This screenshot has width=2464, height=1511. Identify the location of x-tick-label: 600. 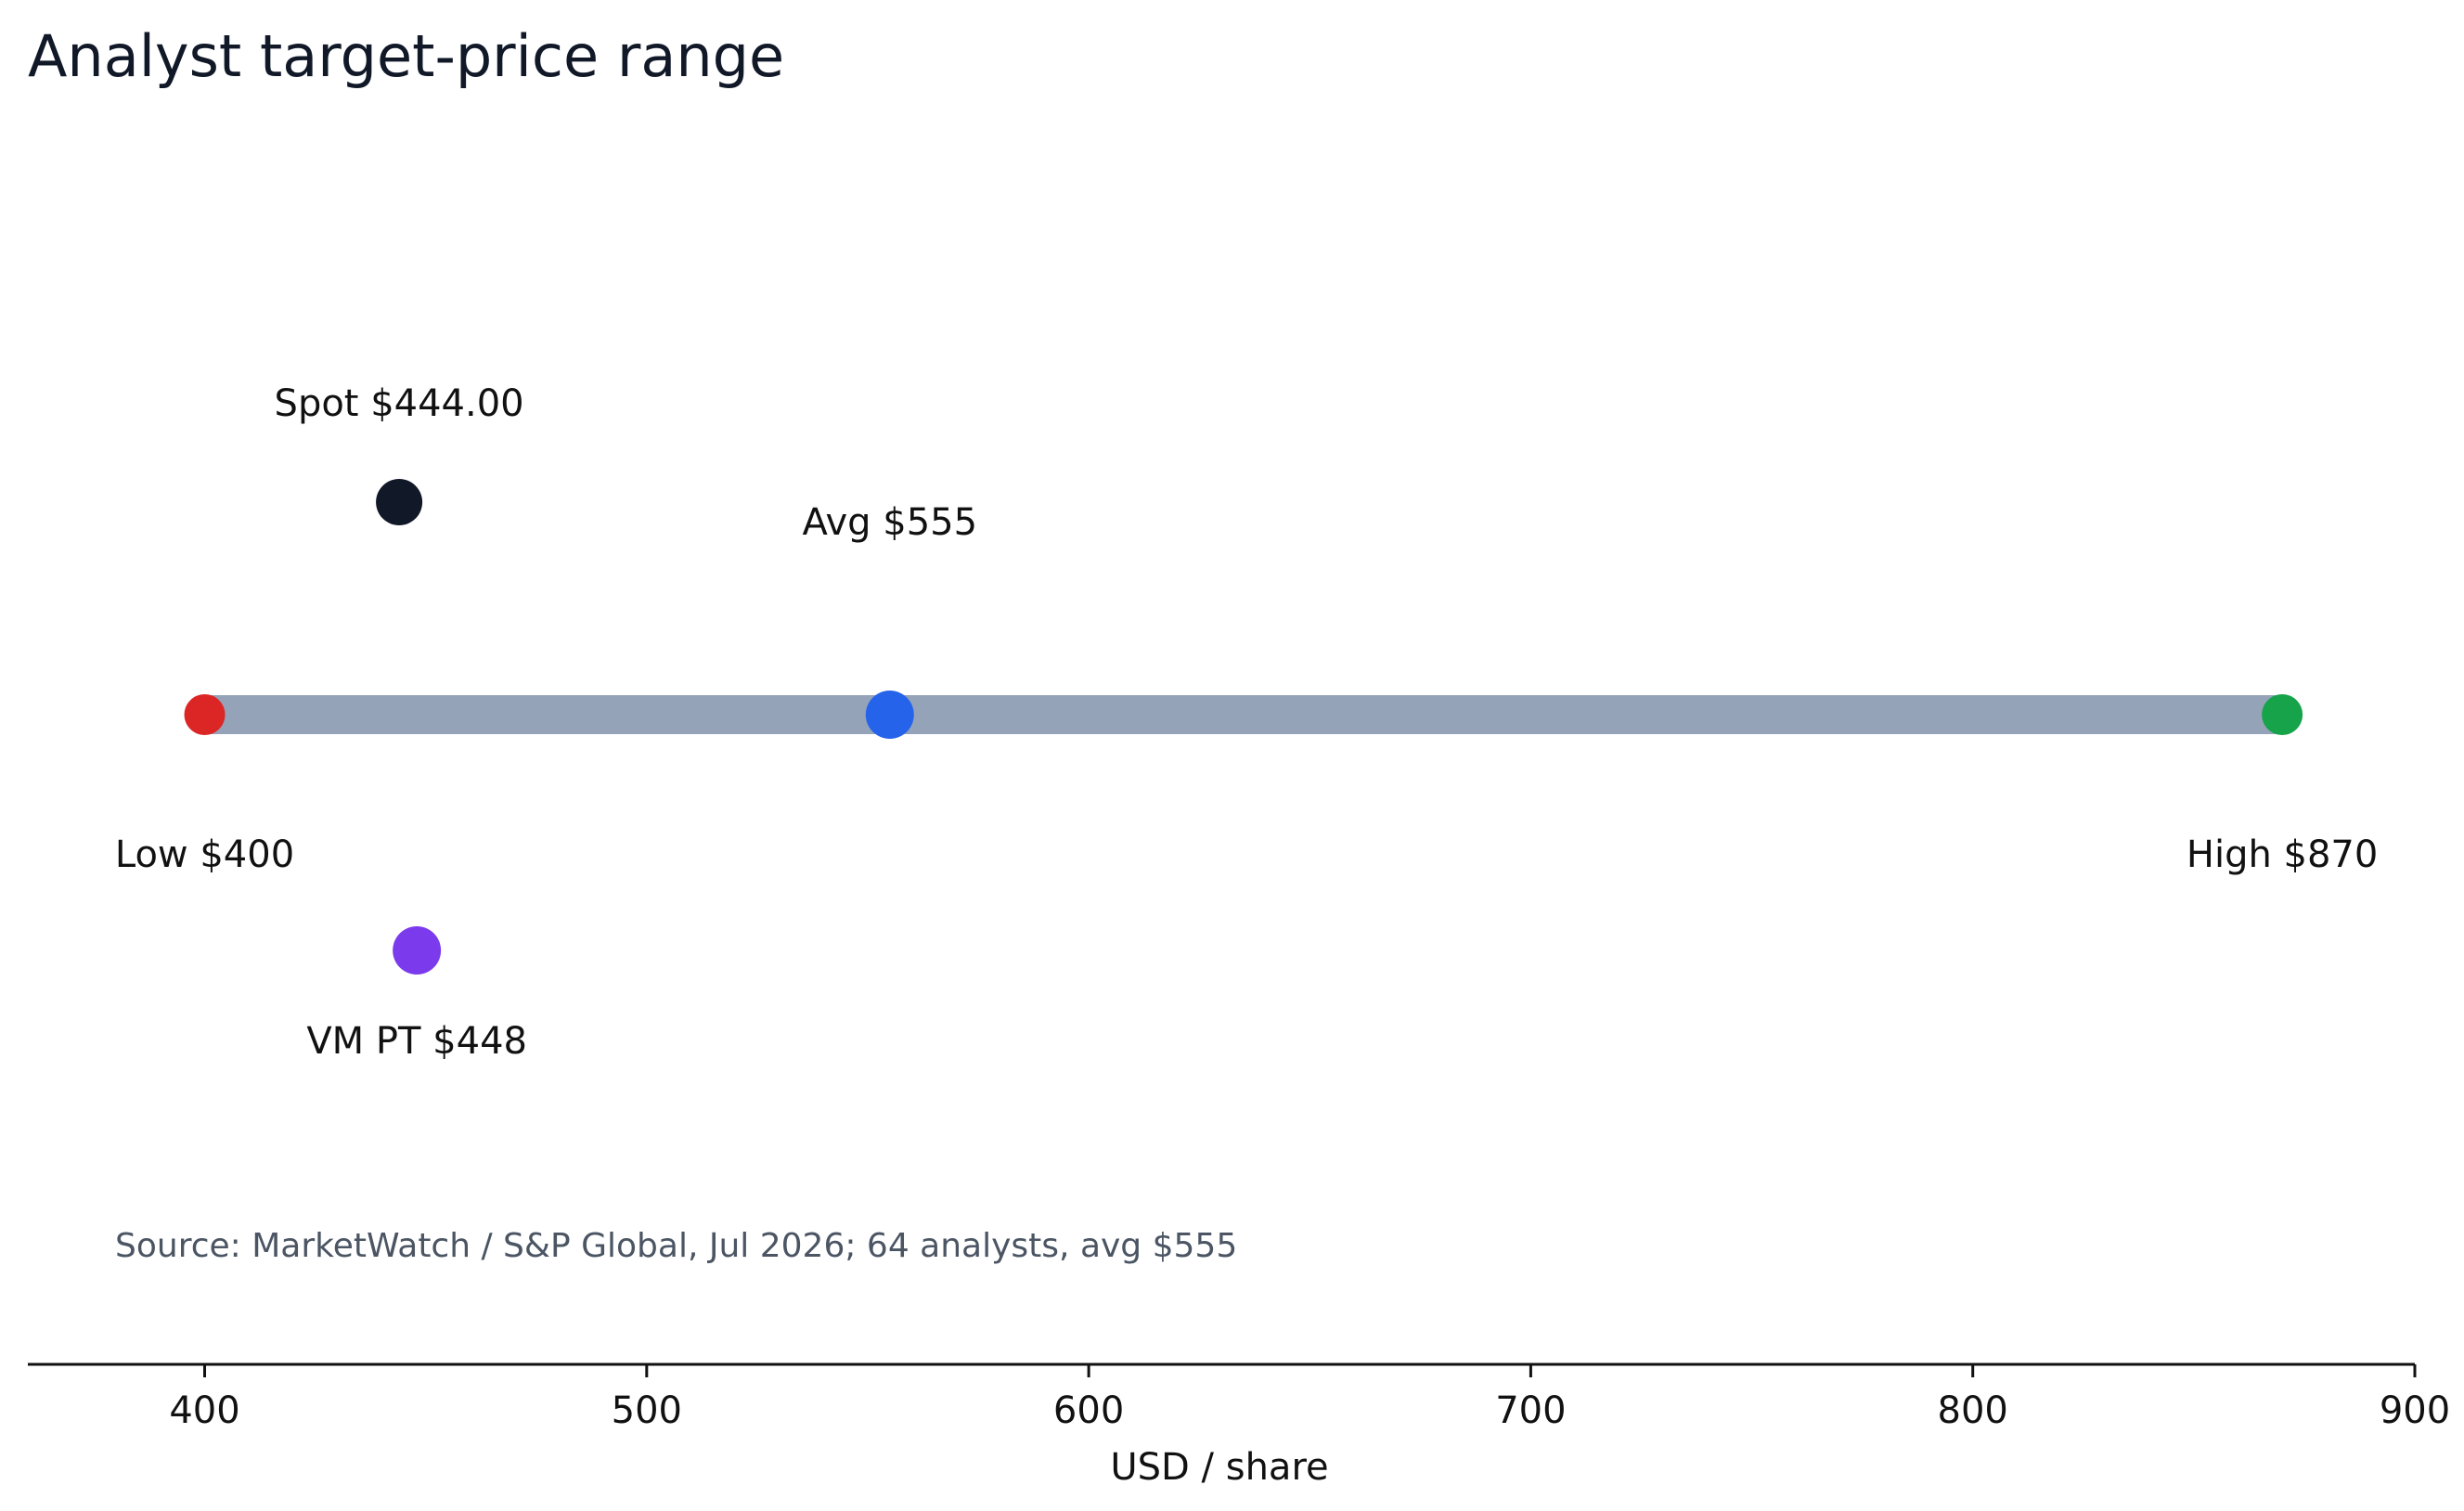
(1088, 1410).